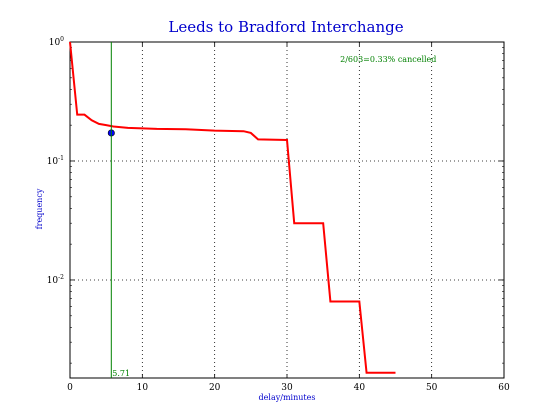  What do you see at coordinates (360, 388) in the screenshot?
I see `x-tick-label: 40` at bounding box center [360, 388].